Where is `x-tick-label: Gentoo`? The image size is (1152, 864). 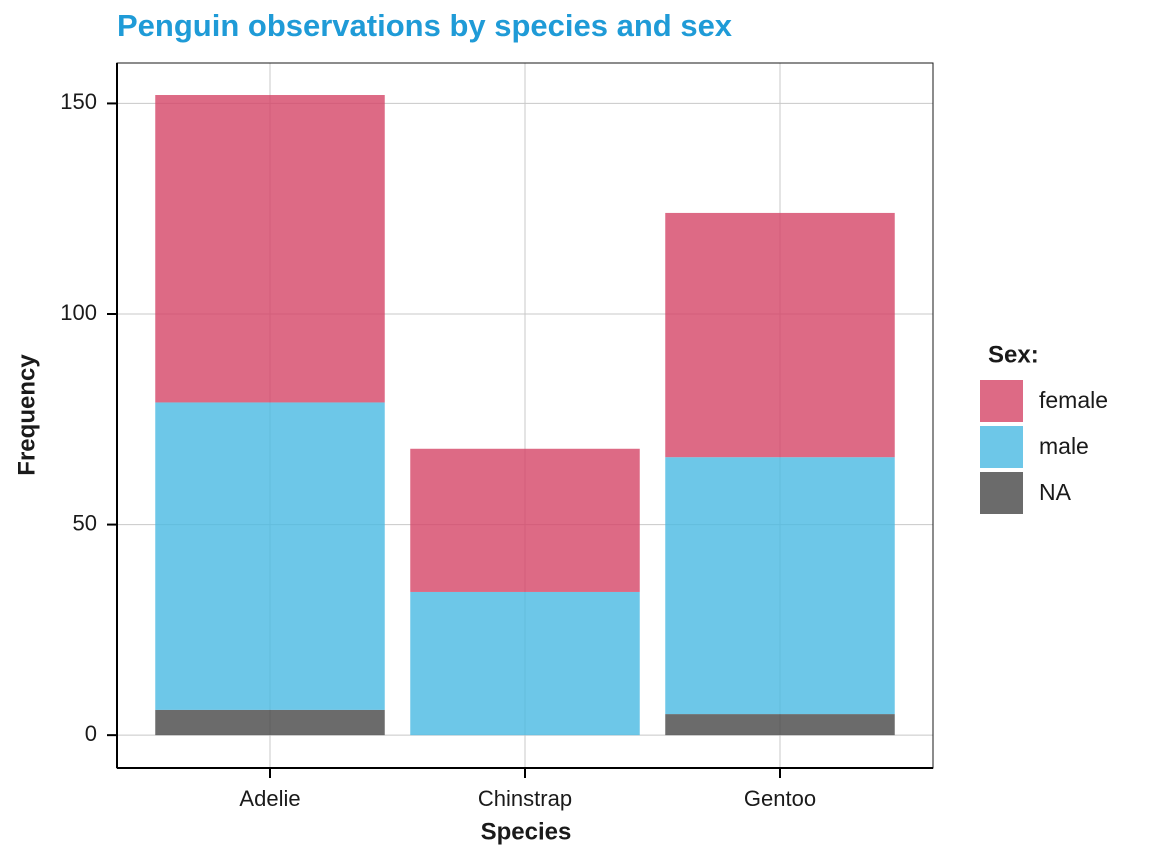 x-tick-label: Gentoo is located at coordinates (780, 798).